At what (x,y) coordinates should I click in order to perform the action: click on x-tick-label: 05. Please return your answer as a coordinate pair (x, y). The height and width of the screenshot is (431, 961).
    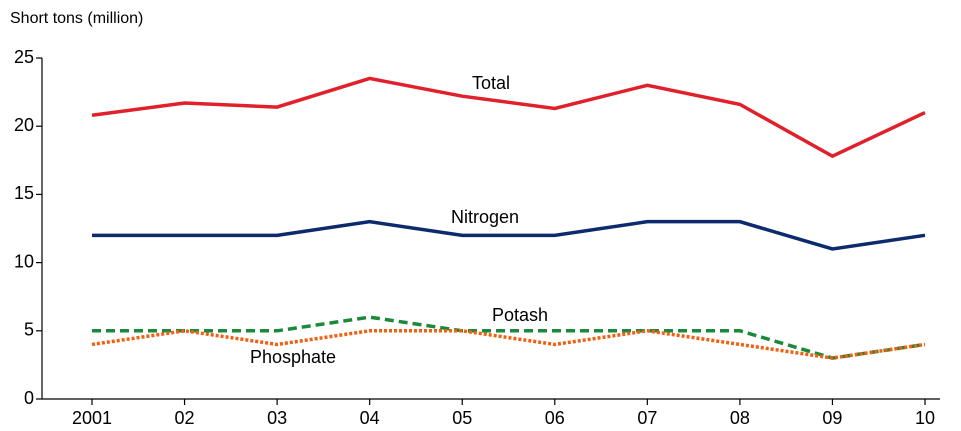
    Looking at the image, I should click on (462, 418).